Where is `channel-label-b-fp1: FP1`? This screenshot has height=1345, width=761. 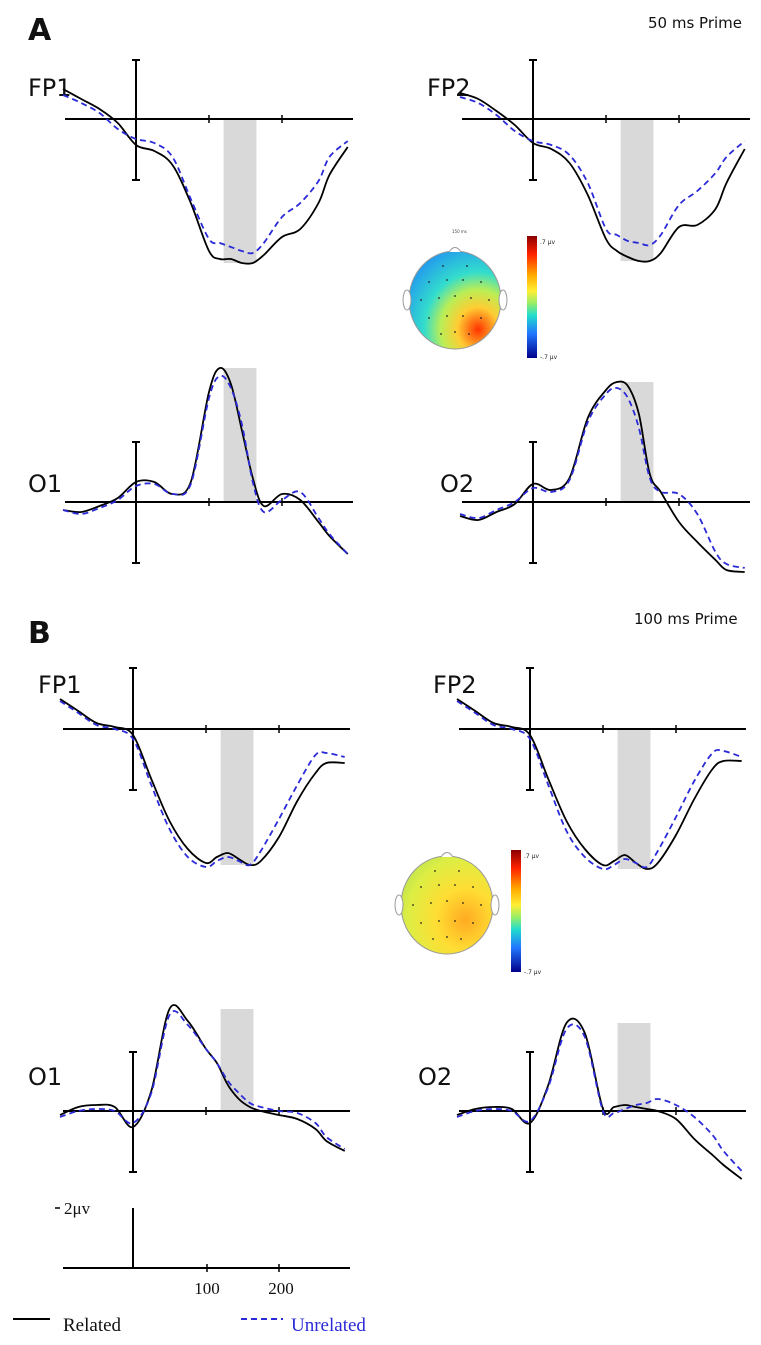
channel-label-b-fp1: FP1 is located at coordinates (60, 685).